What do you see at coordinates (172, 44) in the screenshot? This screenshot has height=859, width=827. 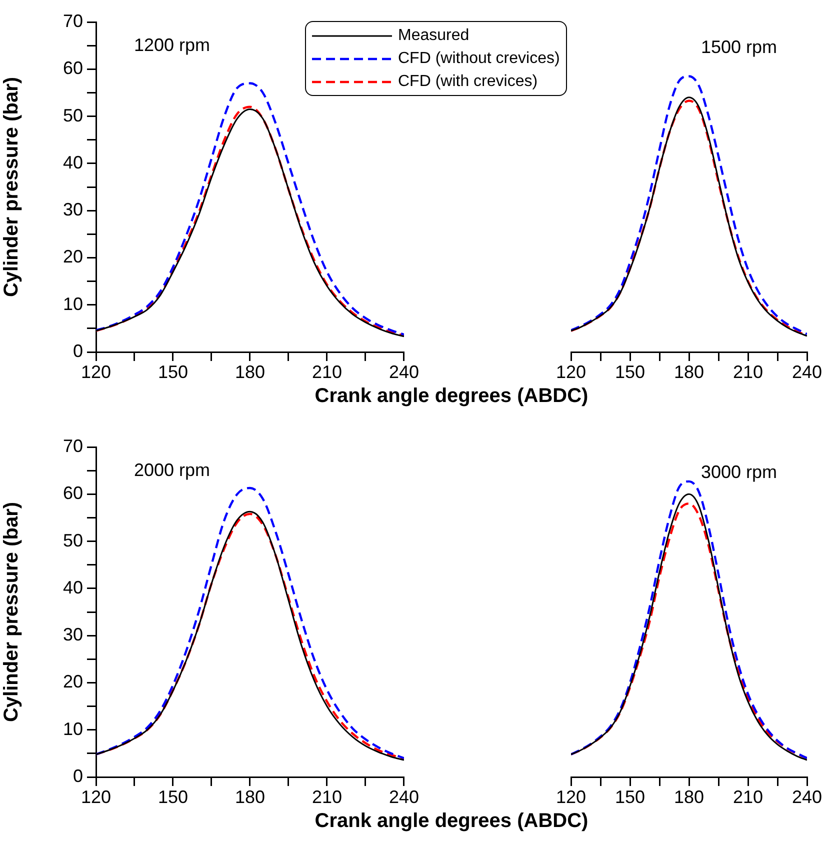 I see `text: 1200 rpm` at bounding box center [172, 44].